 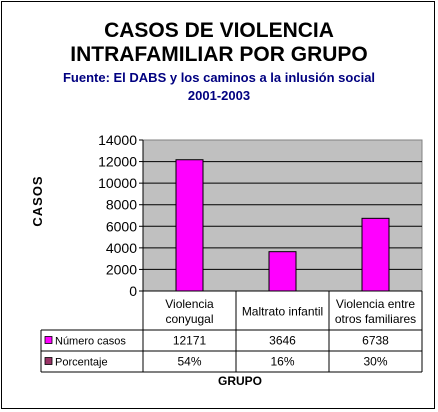 What do you see at coordinates (189, 319) in the screenshot?
I see `category-label: conyugal` at bounding box center [189, 319].